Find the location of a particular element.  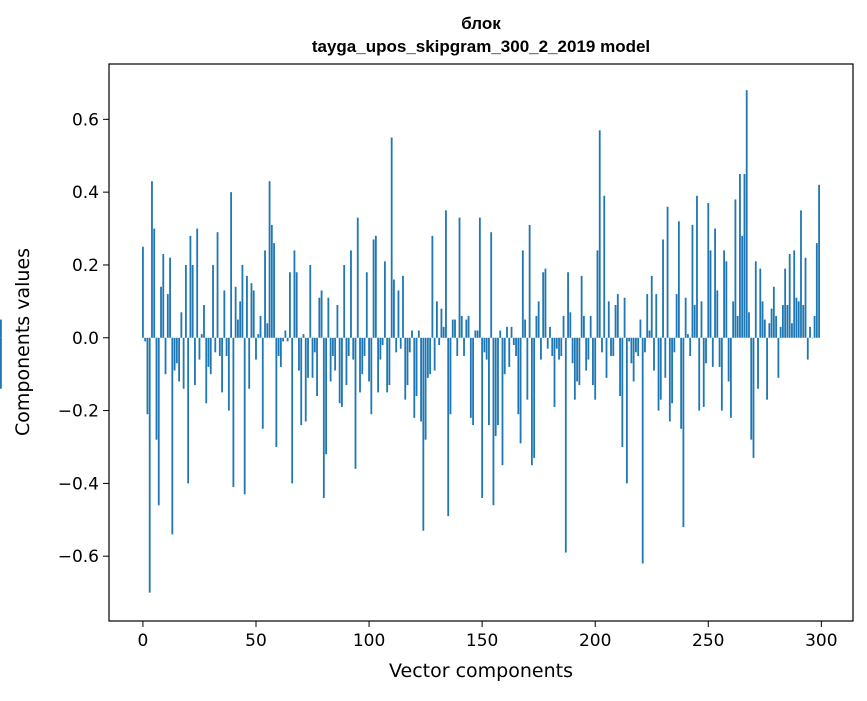

x-axis-ticks: 0 50 100 150 200 250 300 is located at coordinates (488, 636).